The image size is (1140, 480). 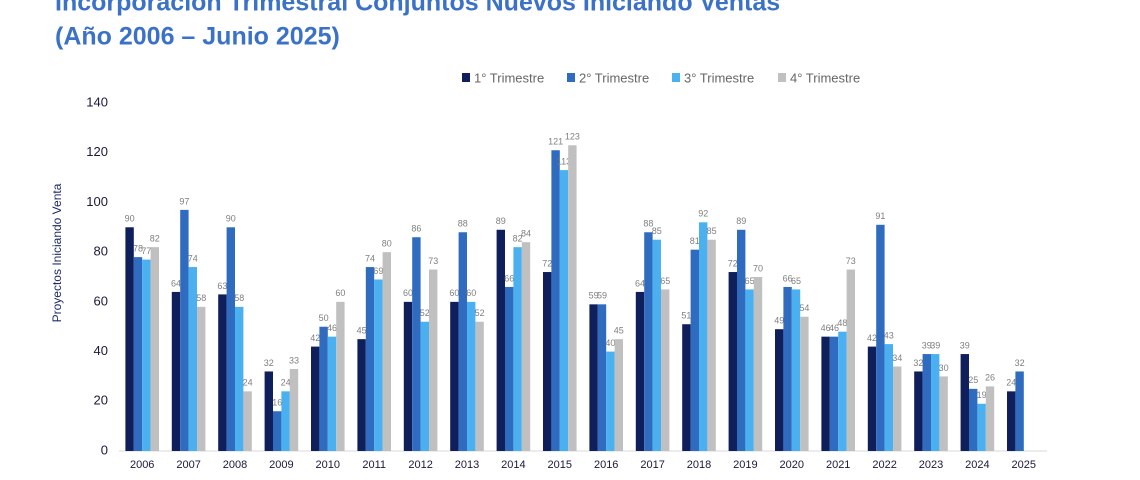 I want to click on value-label: 80, so click(x=387, y=244).